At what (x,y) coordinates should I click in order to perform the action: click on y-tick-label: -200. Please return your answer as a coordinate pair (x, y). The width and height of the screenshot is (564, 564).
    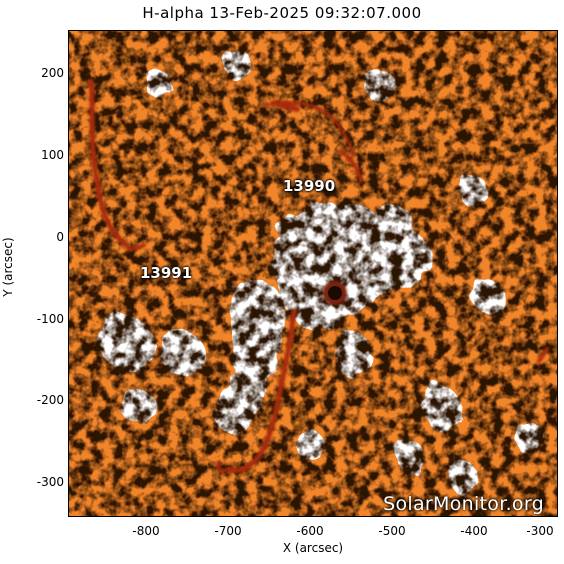
    Looking at the image, I should click on (50, 400).